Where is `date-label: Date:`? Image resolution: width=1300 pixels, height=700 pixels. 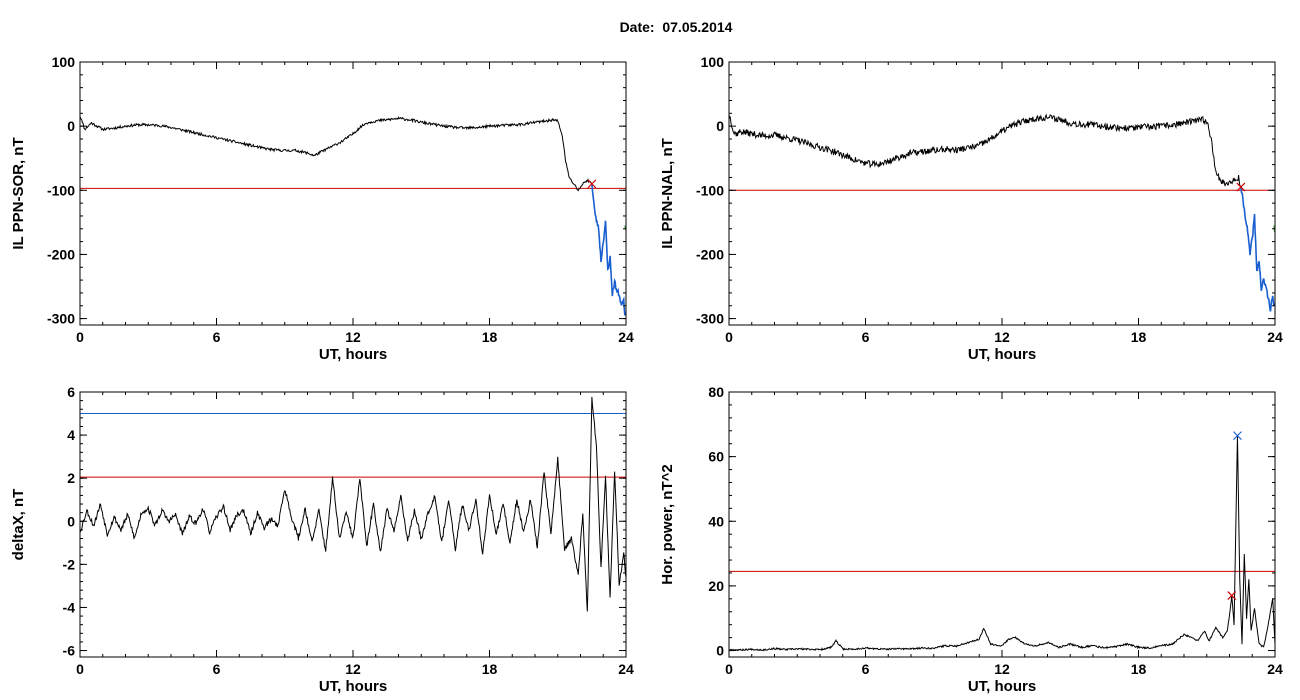 date-label: Date: is located at coordinates (637, 27).